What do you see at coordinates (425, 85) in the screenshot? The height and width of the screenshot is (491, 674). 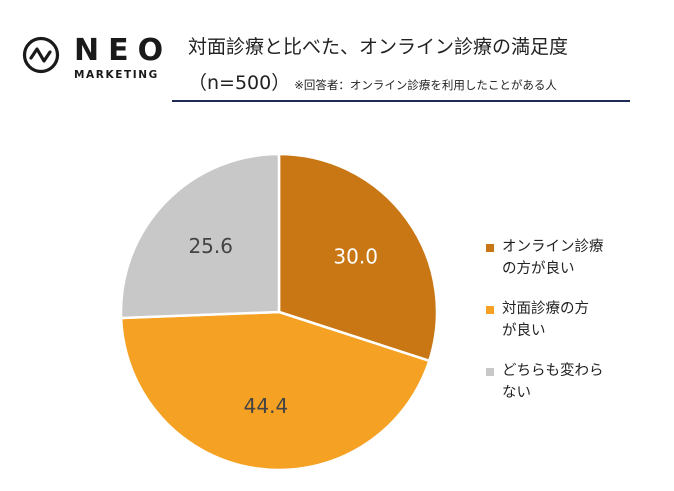 I see `respondent-note: ※回答者：オンライン診療を利用したことがある人` at bounding box center [425, 85].